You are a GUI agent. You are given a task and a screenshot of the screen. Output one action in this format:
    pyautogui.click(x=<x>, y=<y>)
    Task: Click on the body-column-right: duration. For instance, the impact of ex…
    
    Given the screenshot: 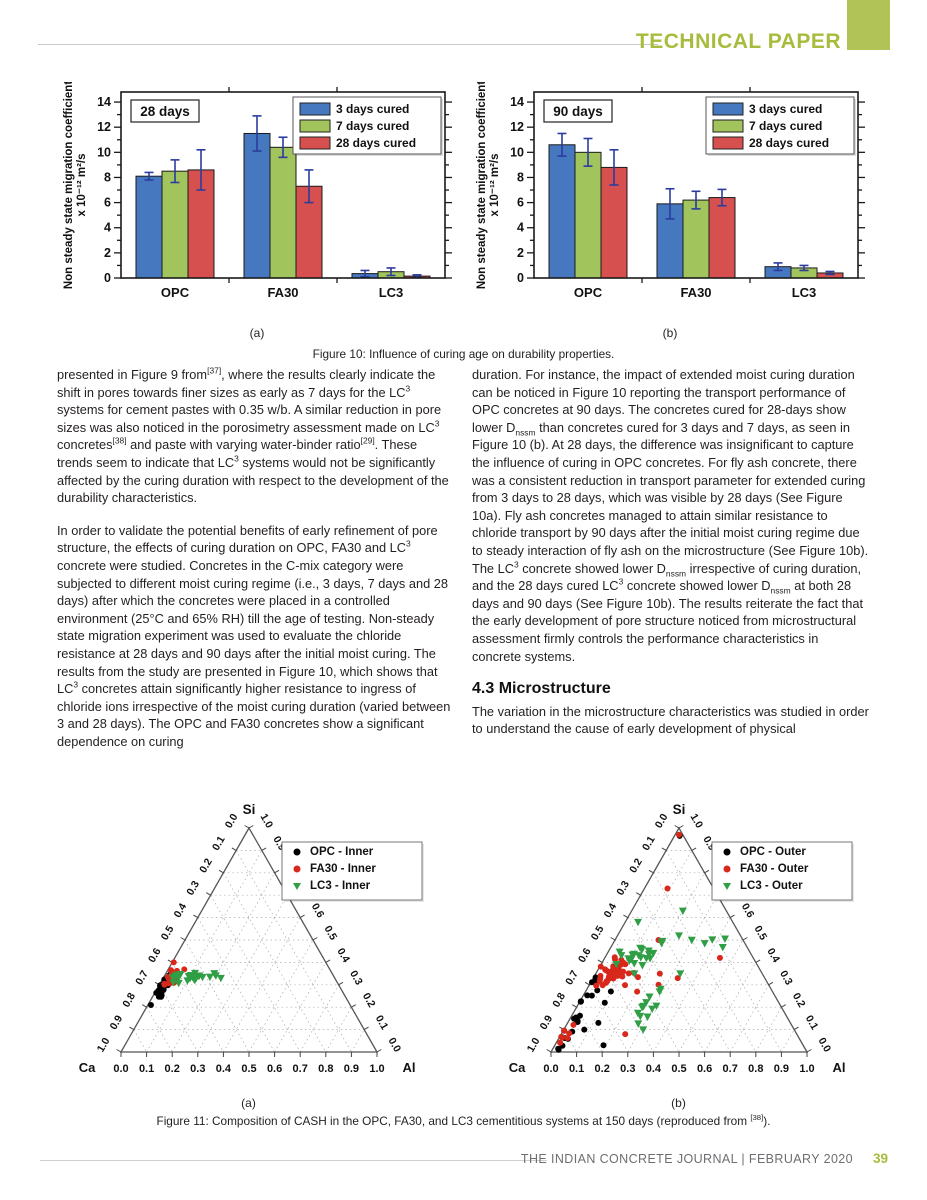 What is the action you would take?
    pyautogui.click(x=671, y=565)
    